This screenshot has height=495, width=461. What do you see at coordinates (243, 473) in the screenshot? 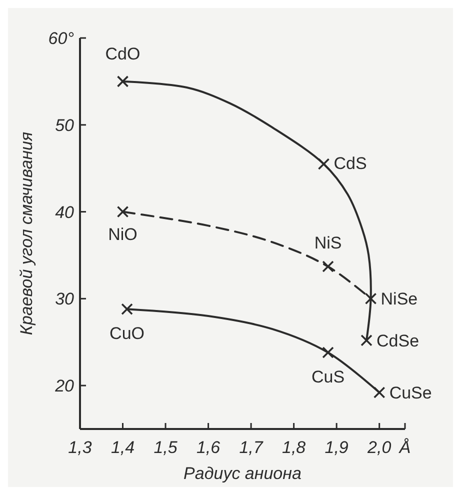
I see `x-axis-title: Радиус аниона` at bounding box center [243, 473].